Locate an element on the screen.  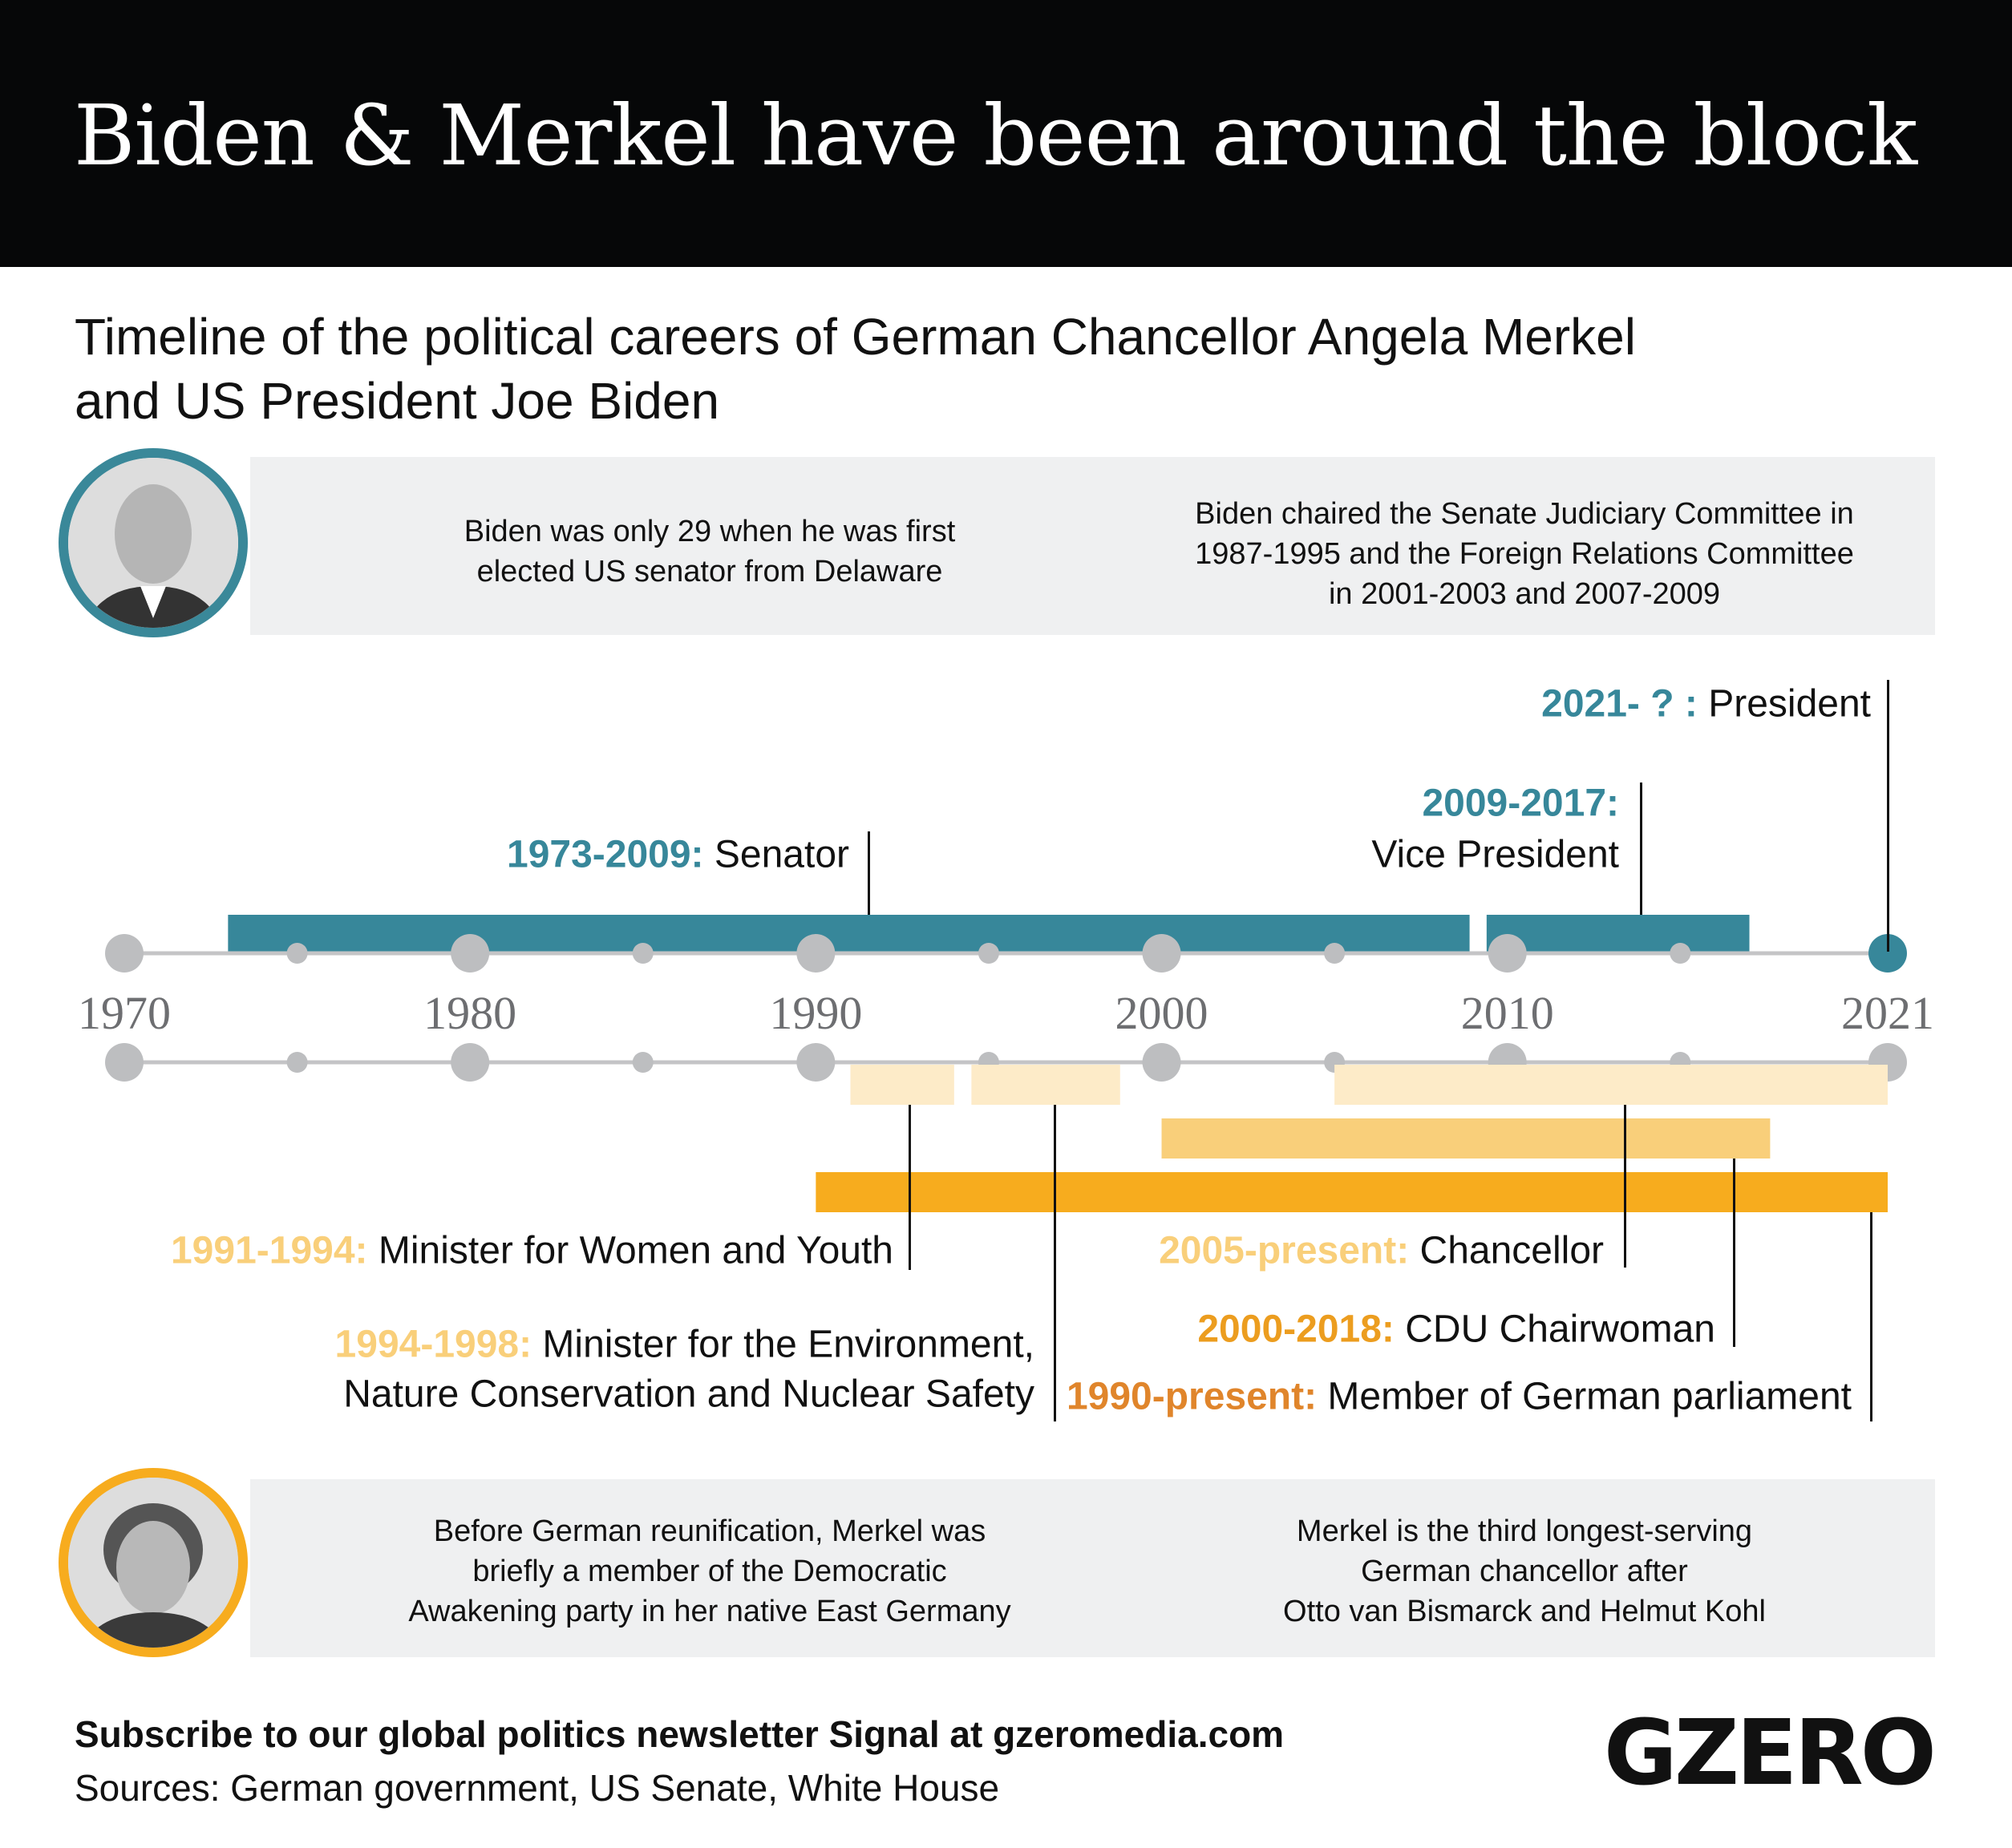
label-vp-years: 2009-2017: is located at coordinates (1520, 803).